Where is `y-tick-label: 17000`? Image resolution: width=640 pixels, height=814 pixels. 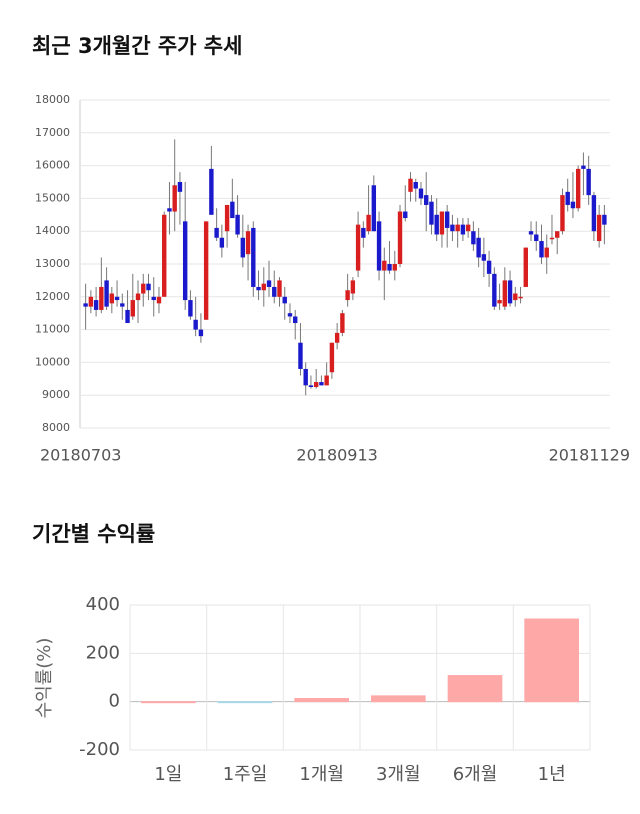
y-tick-label: 17000 is located at coordinates (52, 132).